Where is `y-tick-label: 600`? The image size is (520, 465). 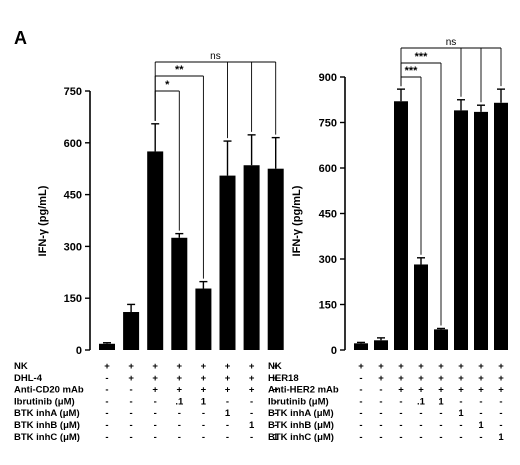
y-tick-label: 600 is located at coordinates (328, 169).